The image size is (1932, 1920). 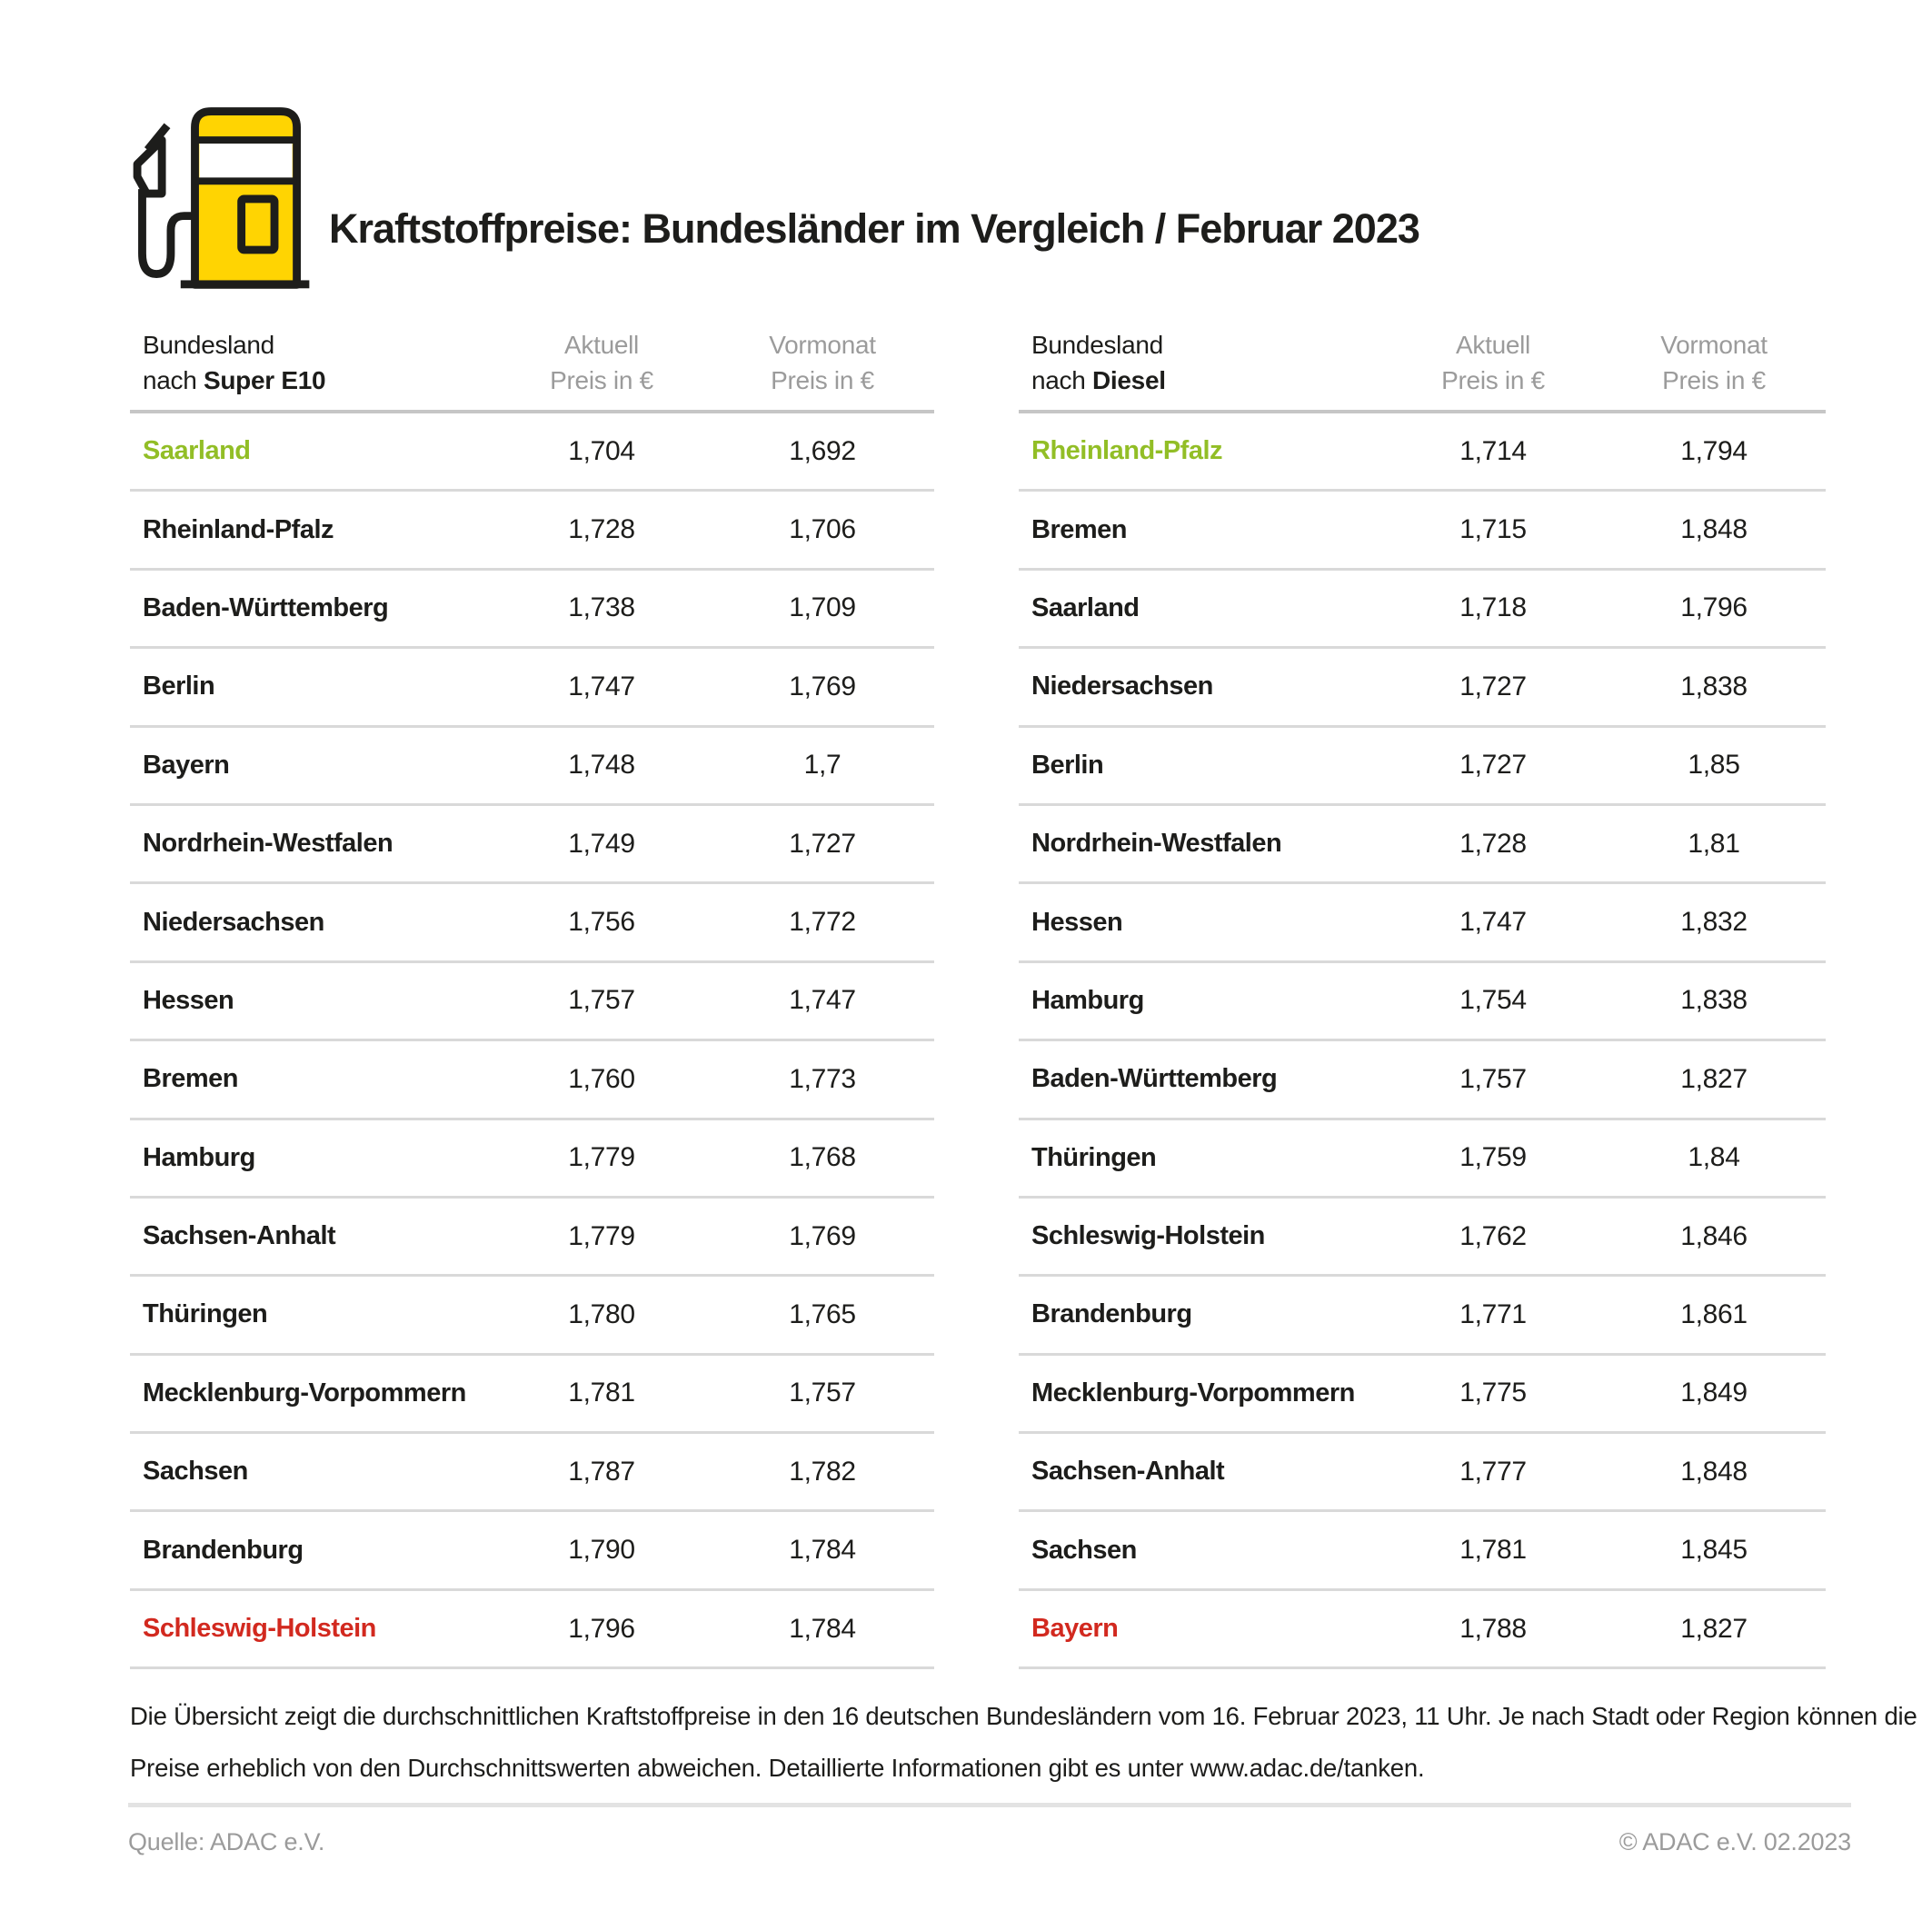 I want to click on footer: Quelle: ADAC e.V. © ADAC e.V. 02.2023, so click(x=989, y=1842).